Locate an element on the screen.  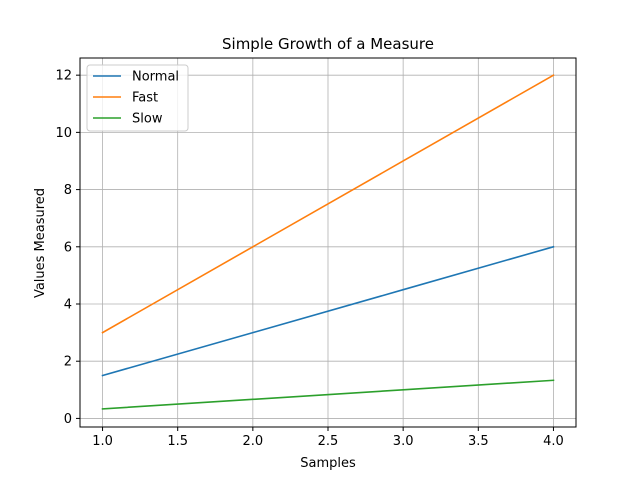
y-tick-label: 10 is located at coordinates (63, 133).